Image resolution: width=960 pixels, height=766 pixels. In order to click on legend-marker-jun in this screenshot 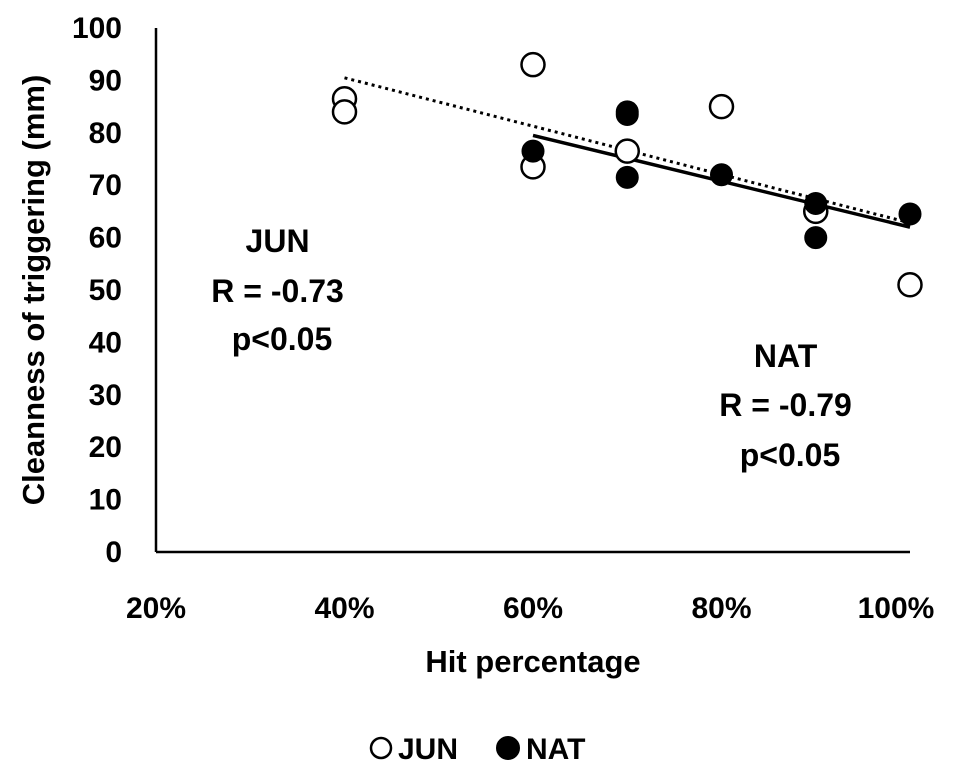, I will do `click(381, 748)`.